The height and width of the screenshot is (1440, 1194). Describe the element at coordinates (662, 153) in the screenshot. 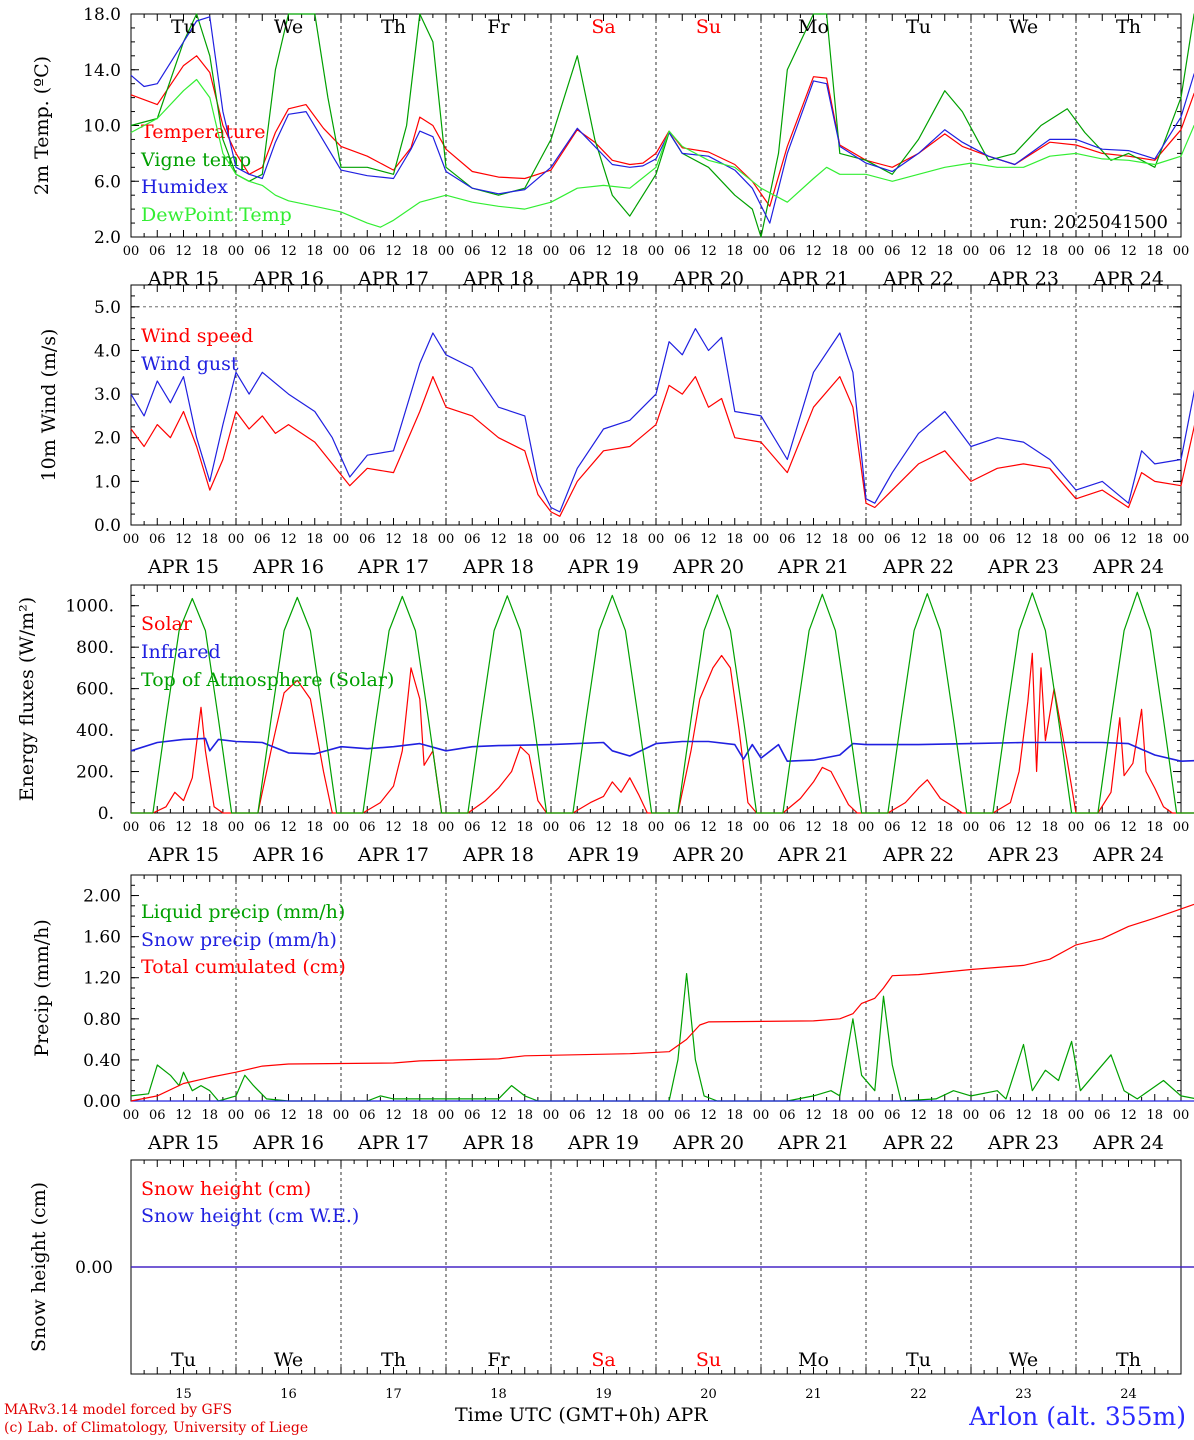

I see `series-dewpoint-temp` at that location.